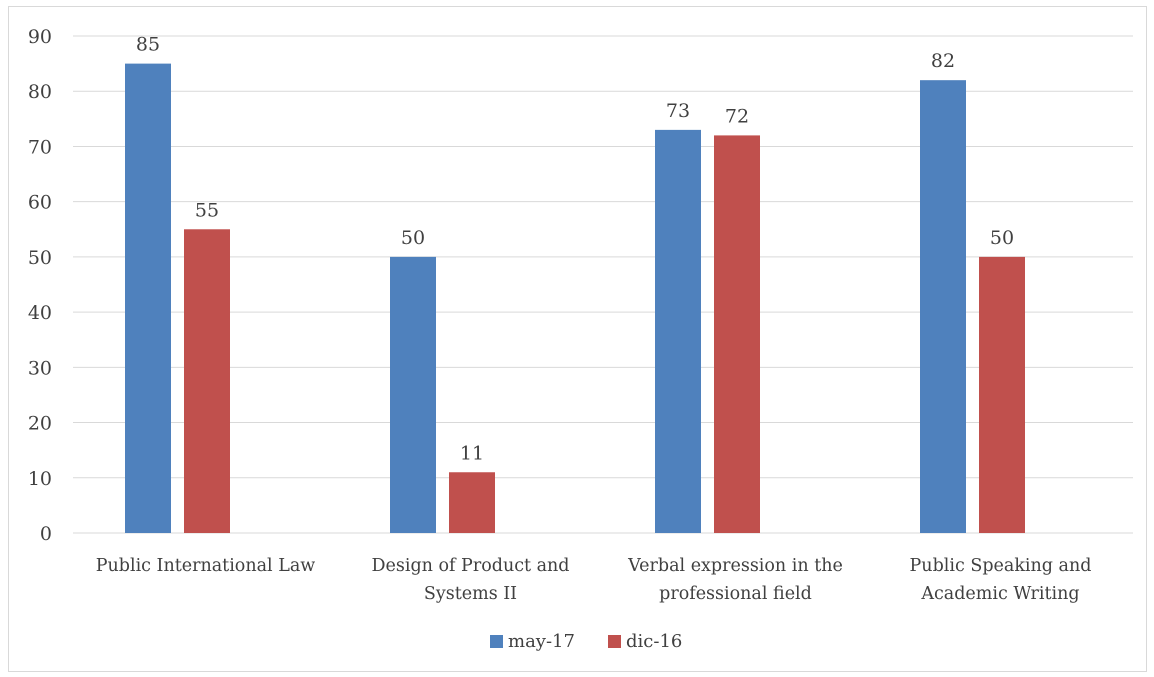 This screenshot has width=1154, height=677. What do you see at coordinates (40, 479) in the screenshot?
I see `y-tick-label: 10` at bounding box center [40, 479].